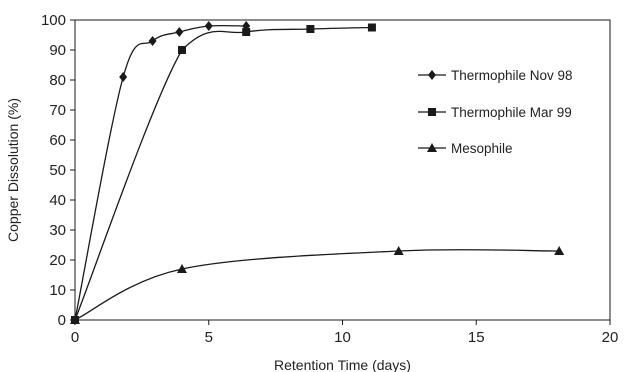  I want to click on x-tick-label: 15, so click(476, 337).